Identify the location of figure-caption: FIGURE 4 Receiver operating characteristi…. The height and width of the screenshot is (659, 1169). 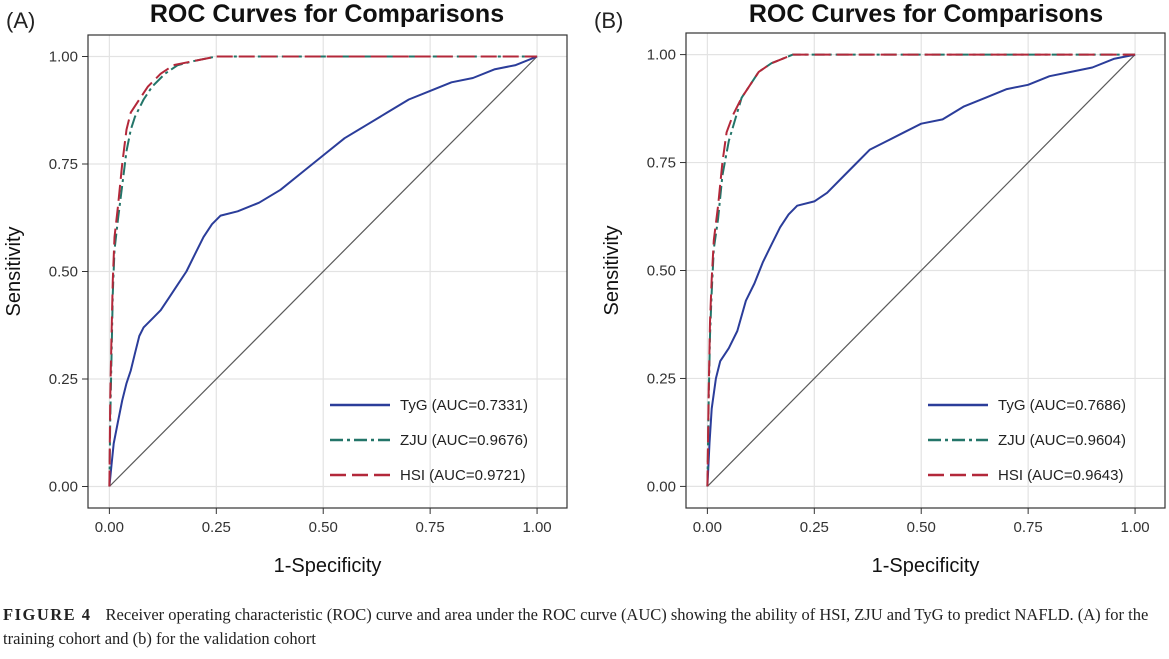
(583, 627).